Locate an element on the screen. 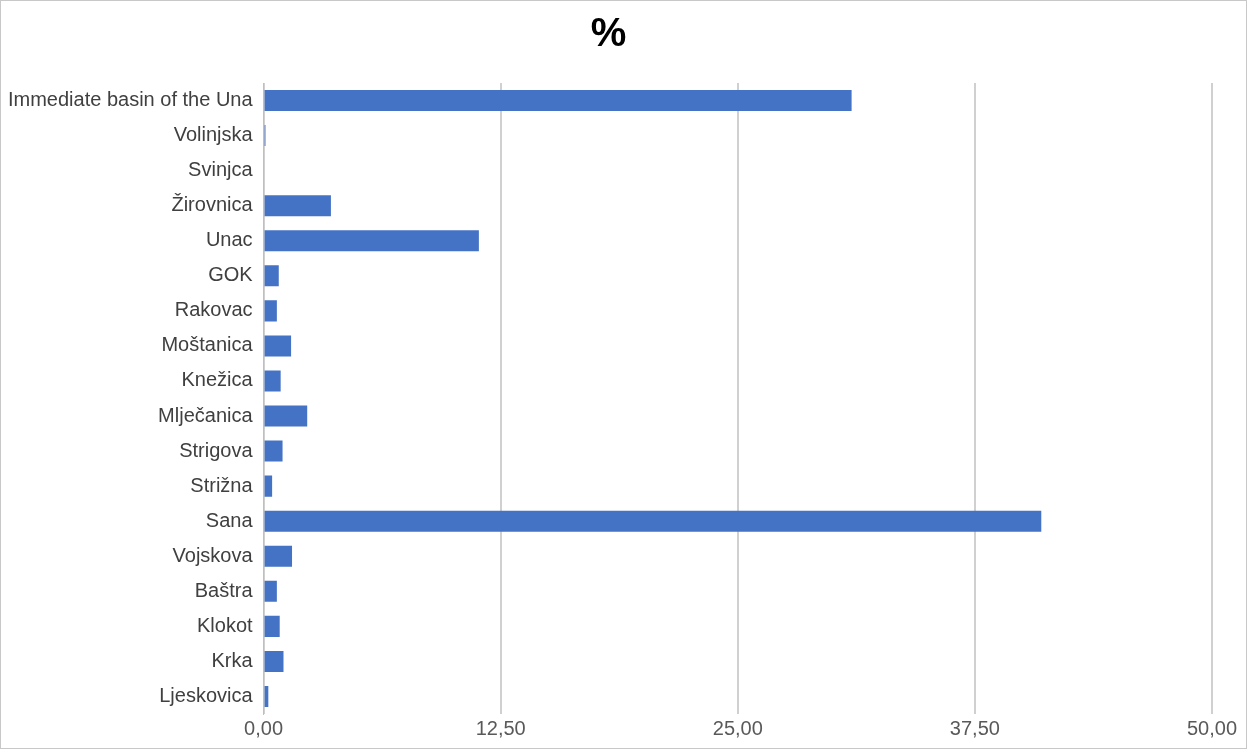 The width and height of the screenshot is (1247, 749). y-tick-label: Žirovnica is located at coordinates (212, 204).